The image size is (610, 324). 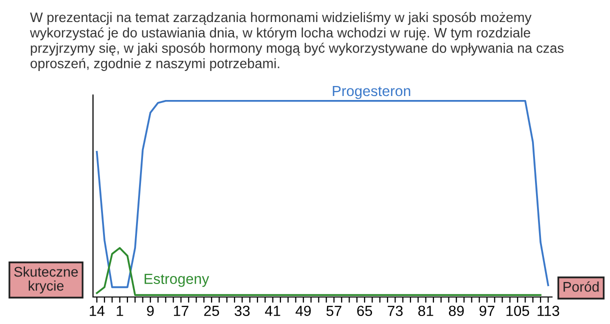 I want to click on text: Skuteczne krycie, so click(x=46, y=280).